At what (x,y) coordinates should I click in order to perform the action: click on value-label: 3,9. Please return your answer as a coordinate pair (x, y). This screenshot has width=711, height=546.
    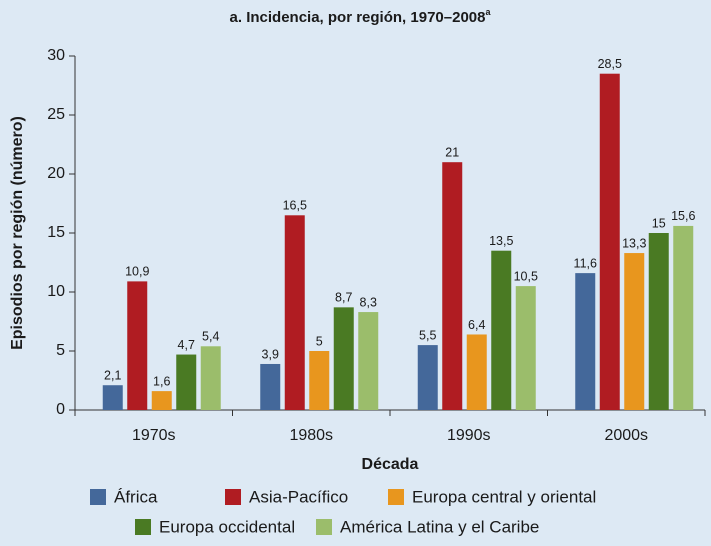
    Looking at the image, I should click on (270, 354).